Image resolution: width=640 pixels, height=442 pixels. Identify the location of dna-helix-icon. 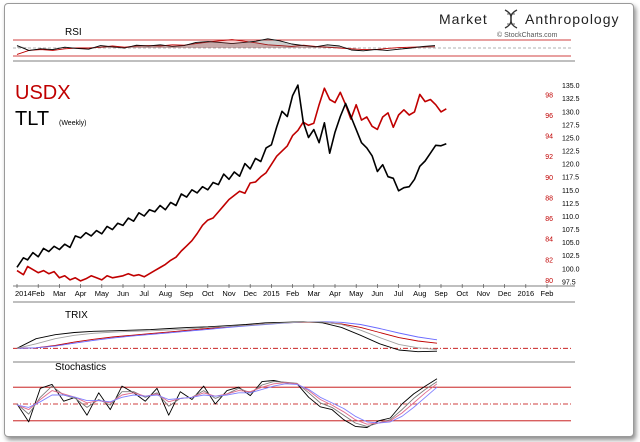
(511, 19).